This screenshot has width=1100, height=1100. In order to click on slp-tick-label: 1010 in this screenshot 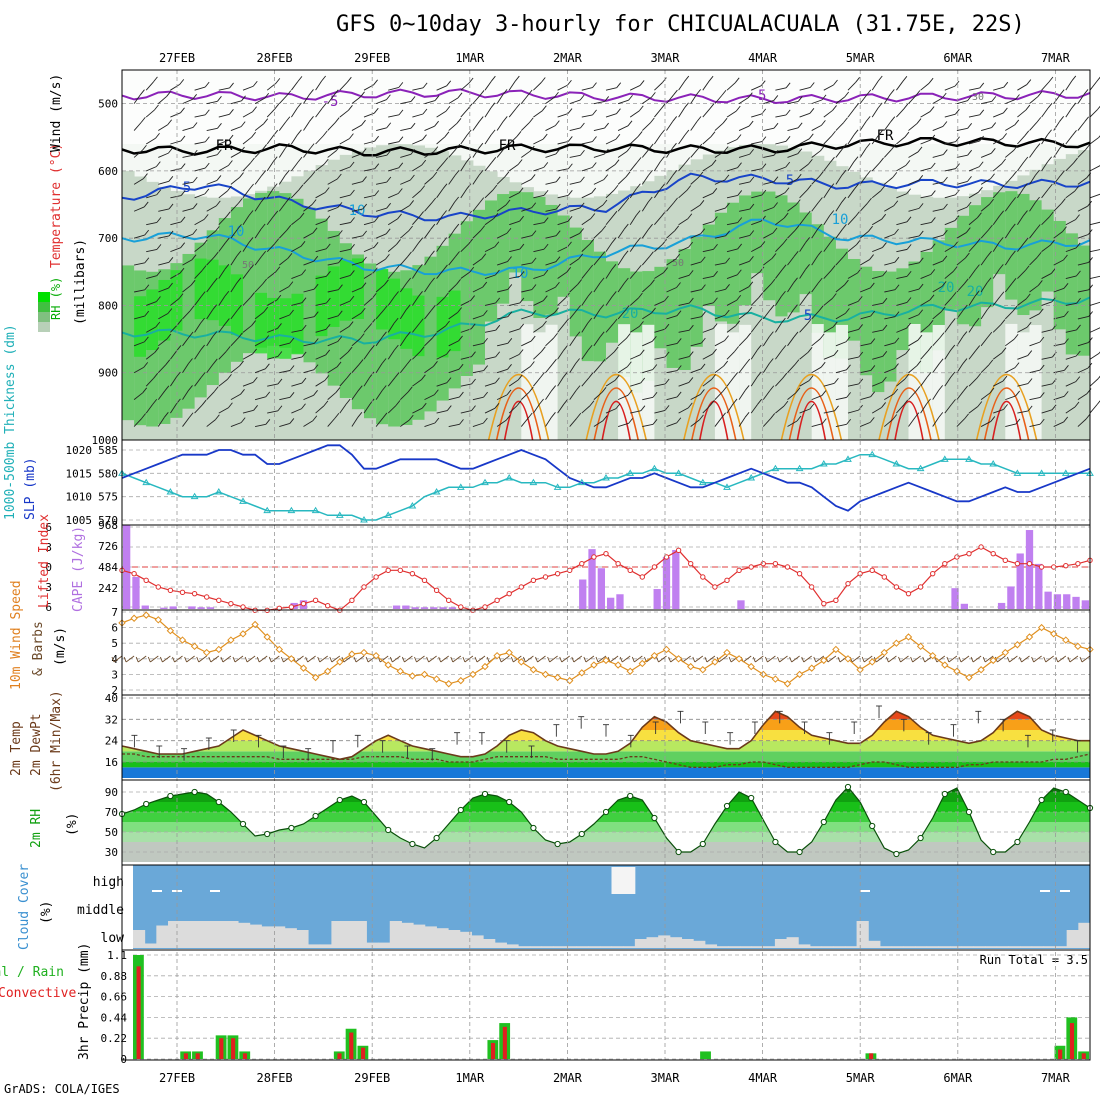, I will do `click(79, 497)`.